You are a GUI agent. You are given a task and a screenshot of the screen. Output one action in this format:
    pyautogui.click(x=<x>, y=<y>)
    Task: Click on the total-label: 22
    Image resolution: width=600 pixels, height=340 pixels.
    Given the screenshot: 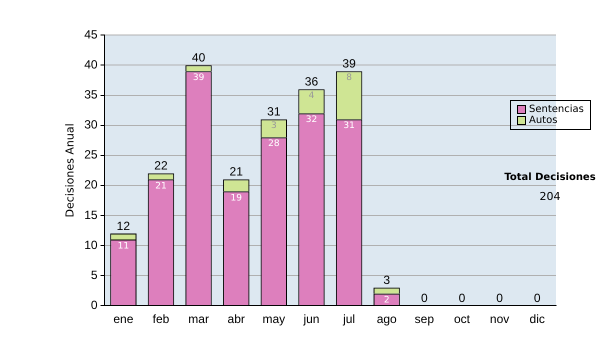 What is the action you would take?
    pyautogui.click(x=161, y=165)
    